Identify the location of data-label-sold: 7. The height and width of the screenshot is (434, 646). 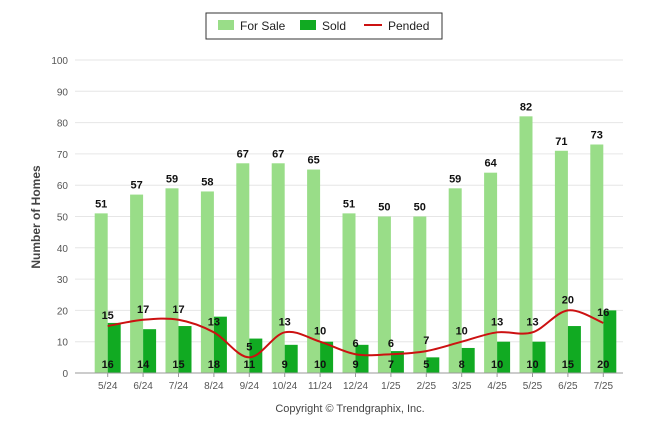
(391, 365).